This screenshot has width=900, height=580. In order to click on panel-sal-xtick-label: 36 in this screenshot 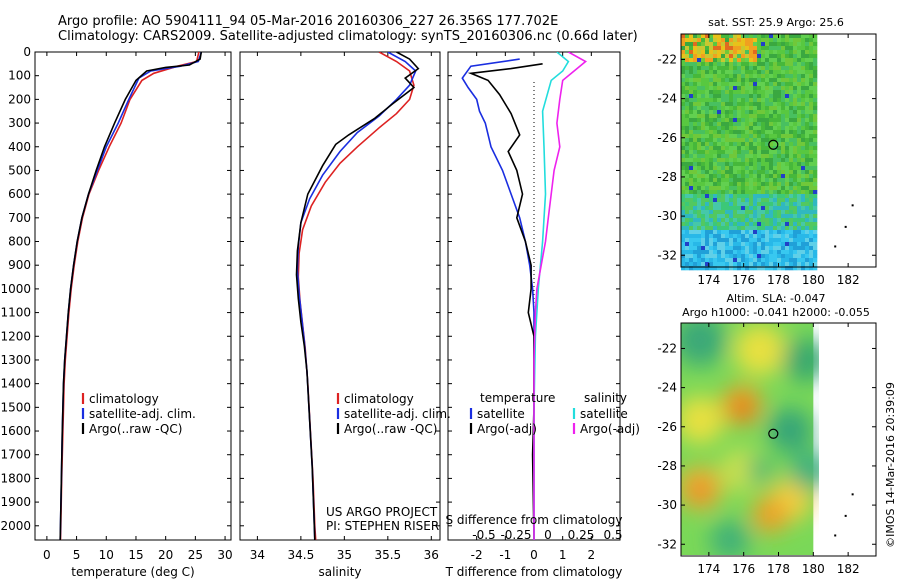, I will do `click(431, 555)`.